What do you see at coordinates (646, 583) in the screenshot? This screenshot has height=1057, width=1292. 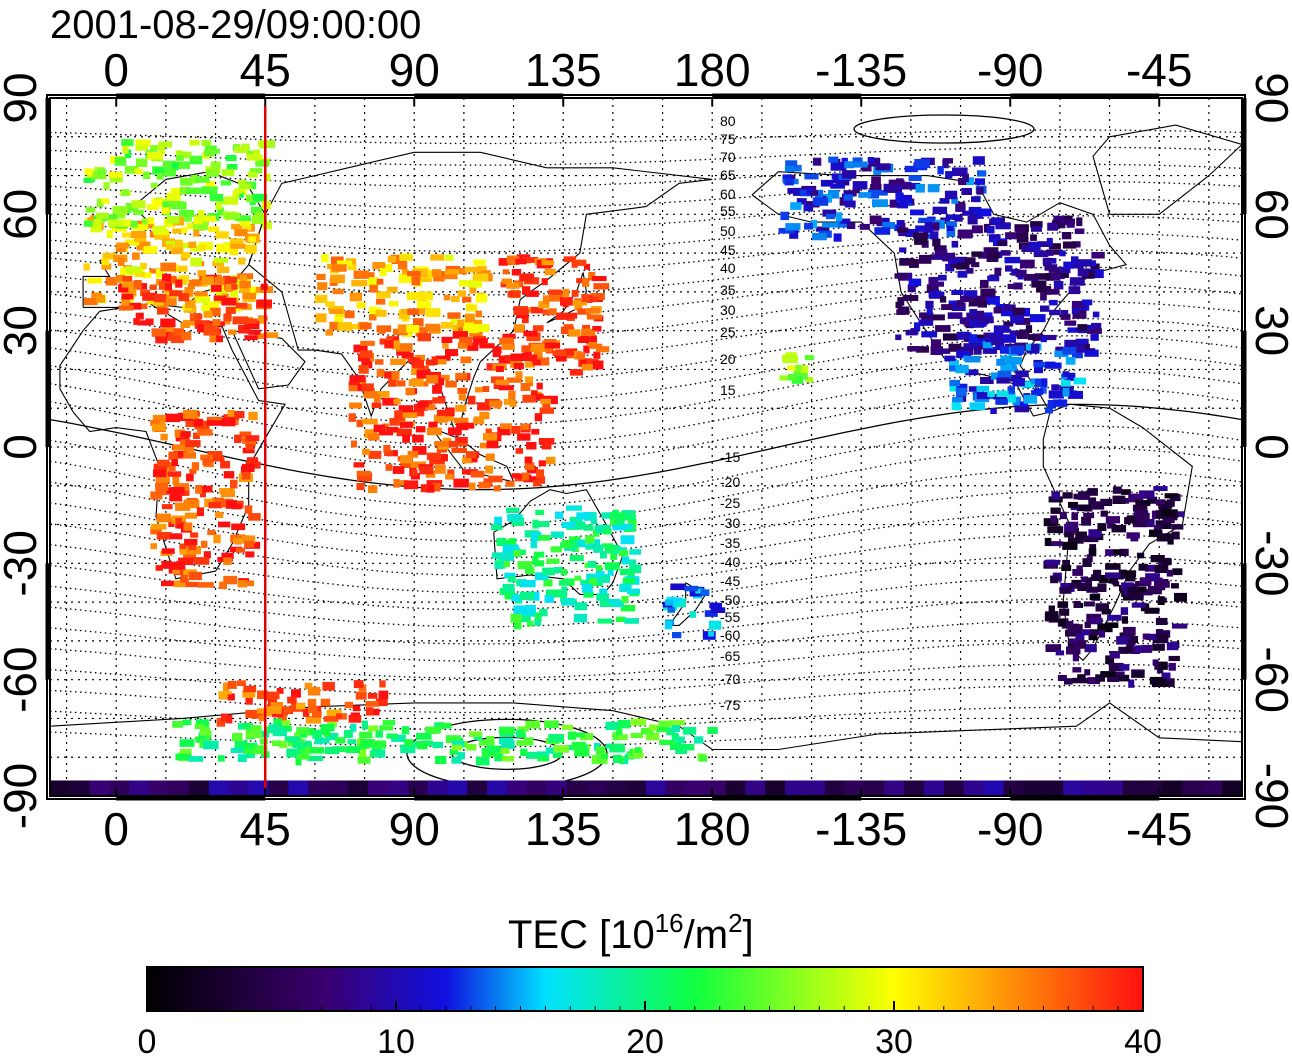 I see `contour-line` at bounding box center [646, 583].